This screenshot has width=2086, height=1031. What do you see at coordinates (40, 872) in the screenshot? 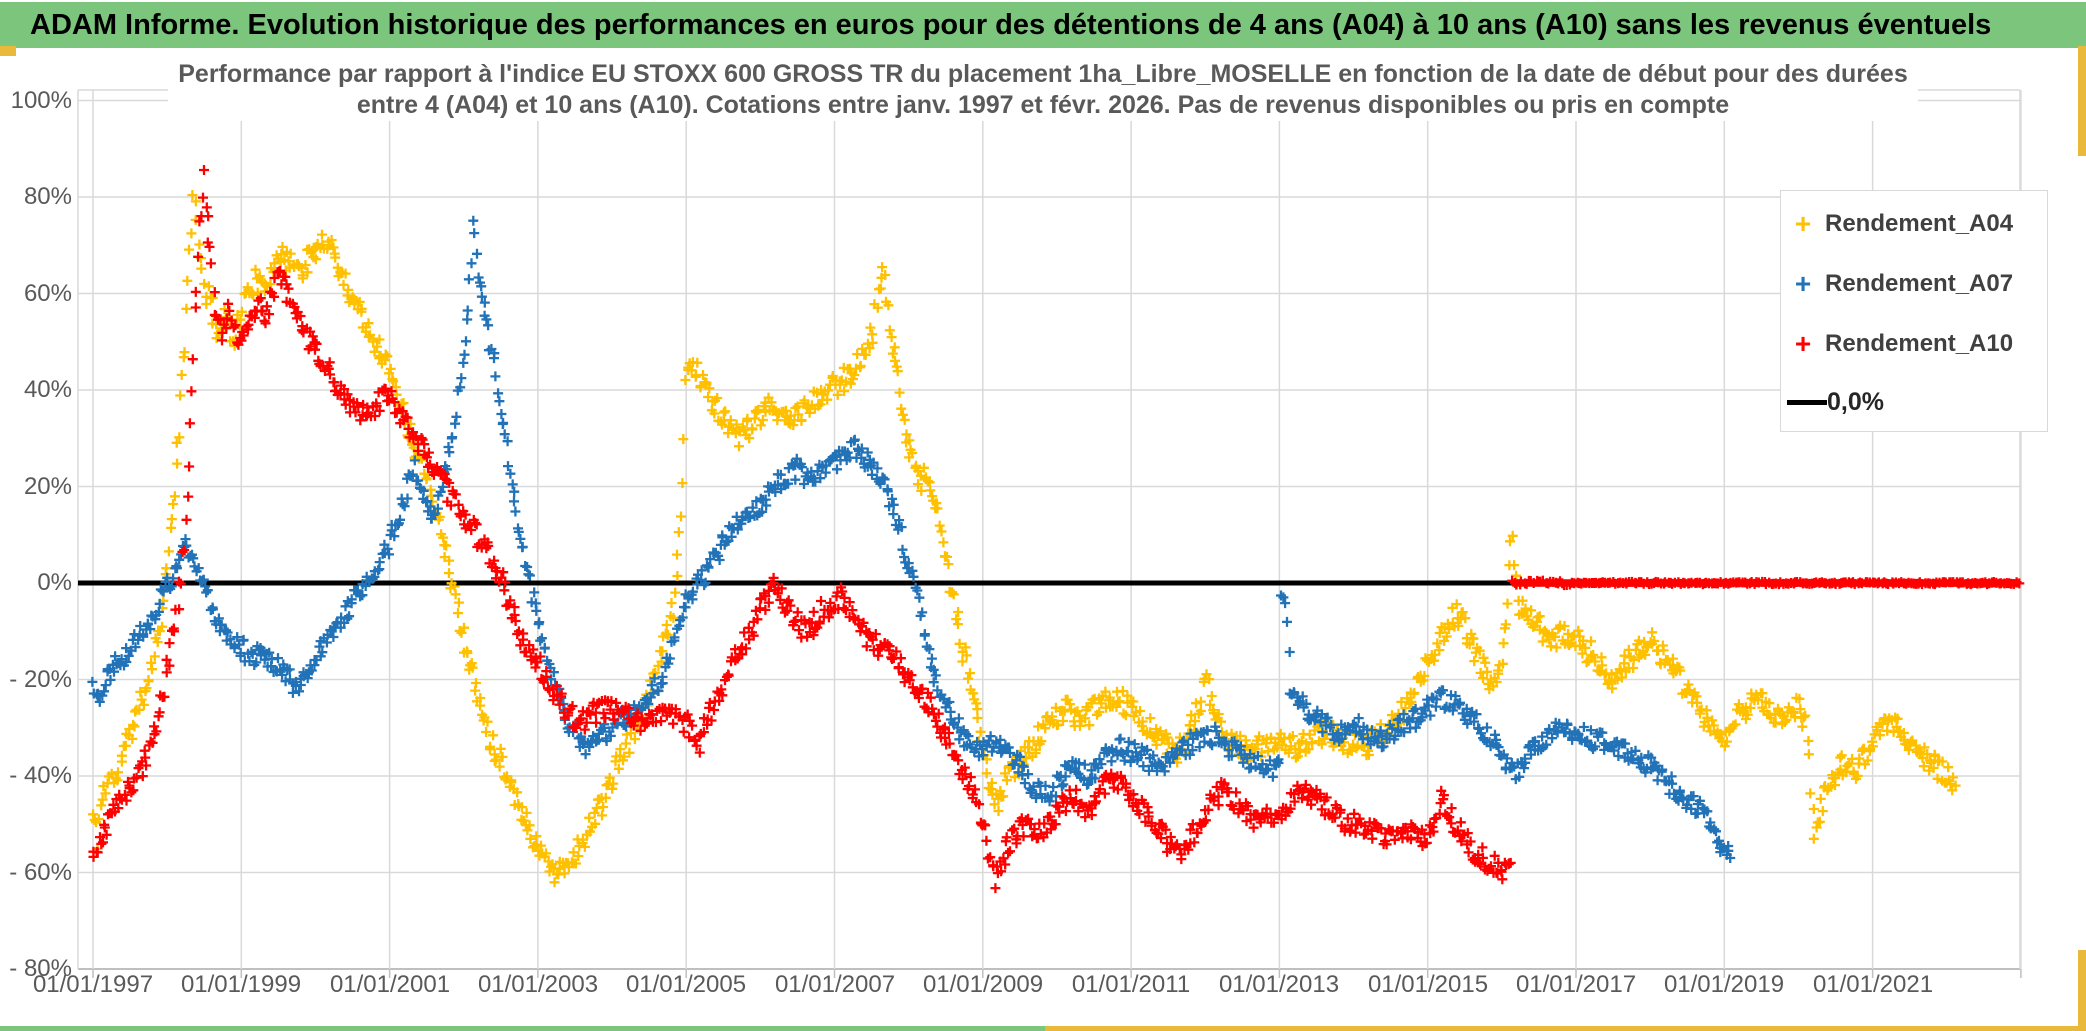
I see `y-axis-tick-label: - 60%` at bounding box center [40, 872].